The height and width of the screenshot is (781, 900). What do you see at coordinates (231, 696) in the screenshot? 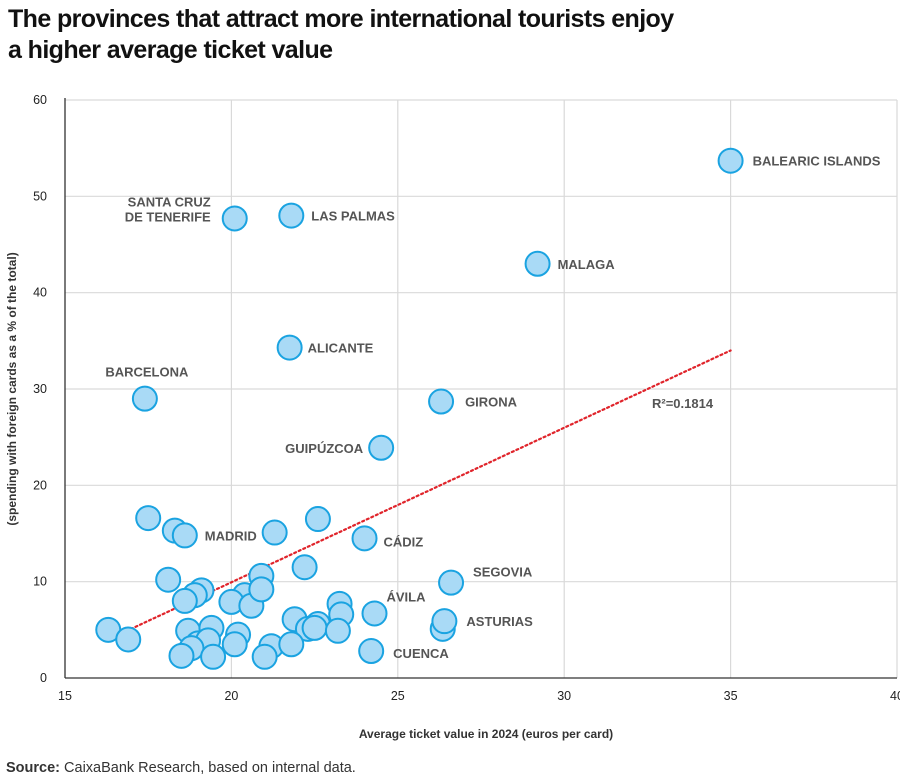
I see `x-tick-label: 20` at bounding box center [231, 696].